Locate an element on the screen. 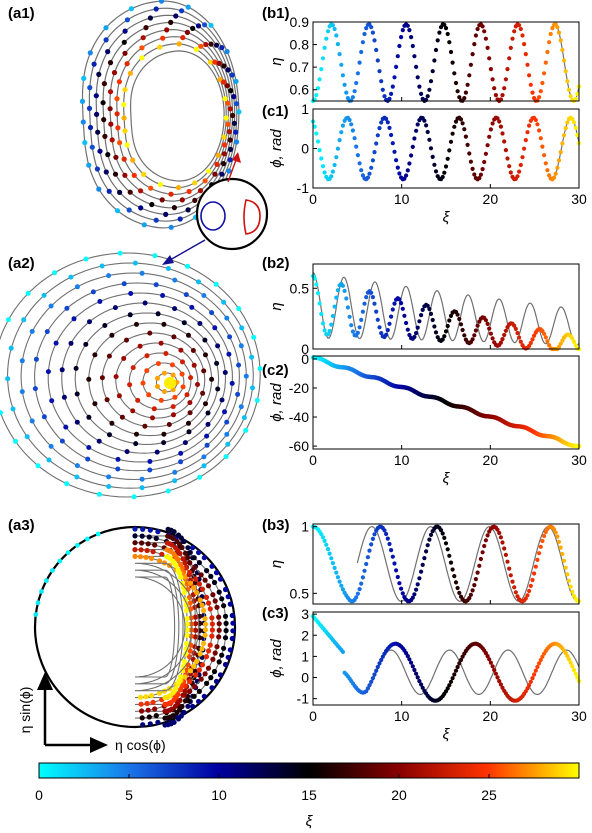 This screenshot has width=592, height=833. b3-ytick-label-0: 0.5 is located at coordinates (300, 593).